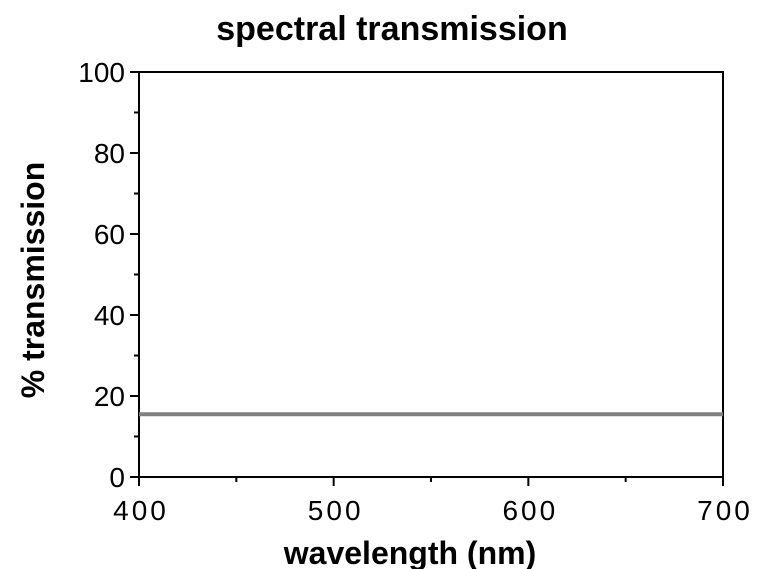  I want to click on y-tick-label: 0, so click(117, 477).